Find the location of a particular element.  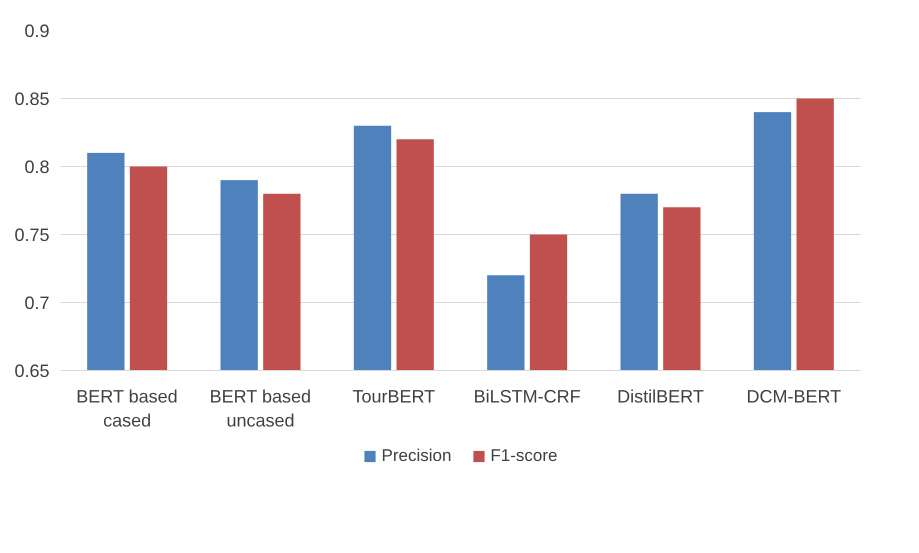

x-tick-label: DCM-BERT is located at coordinates (794, 396).